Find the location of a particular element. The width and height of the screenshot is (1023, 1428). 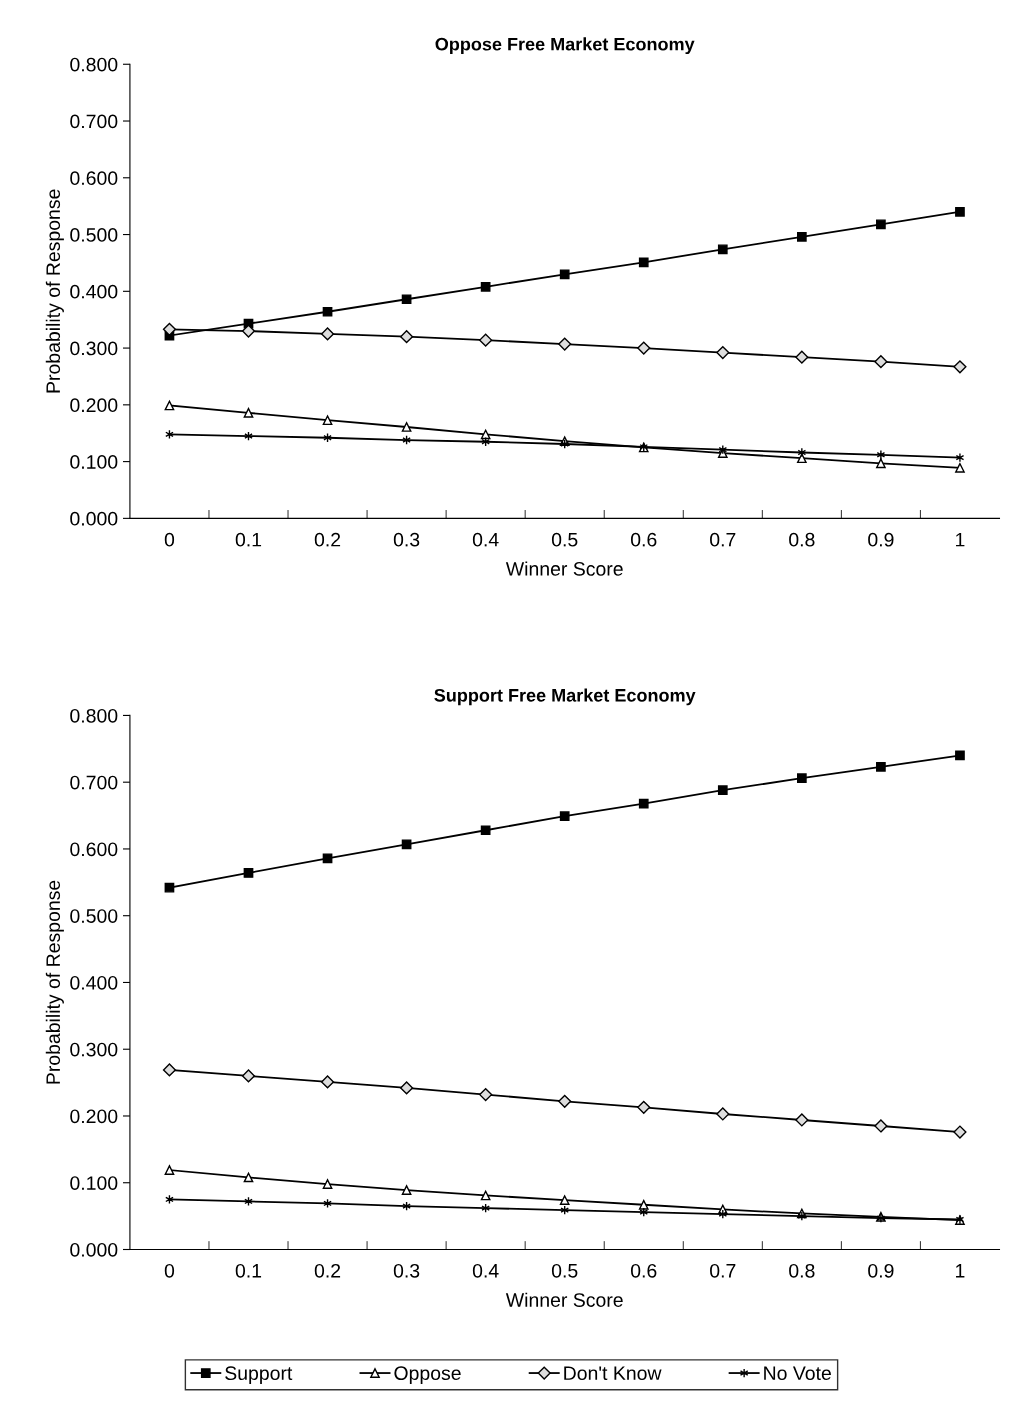

legend-label: Support is located at coordinates (259, 1375).